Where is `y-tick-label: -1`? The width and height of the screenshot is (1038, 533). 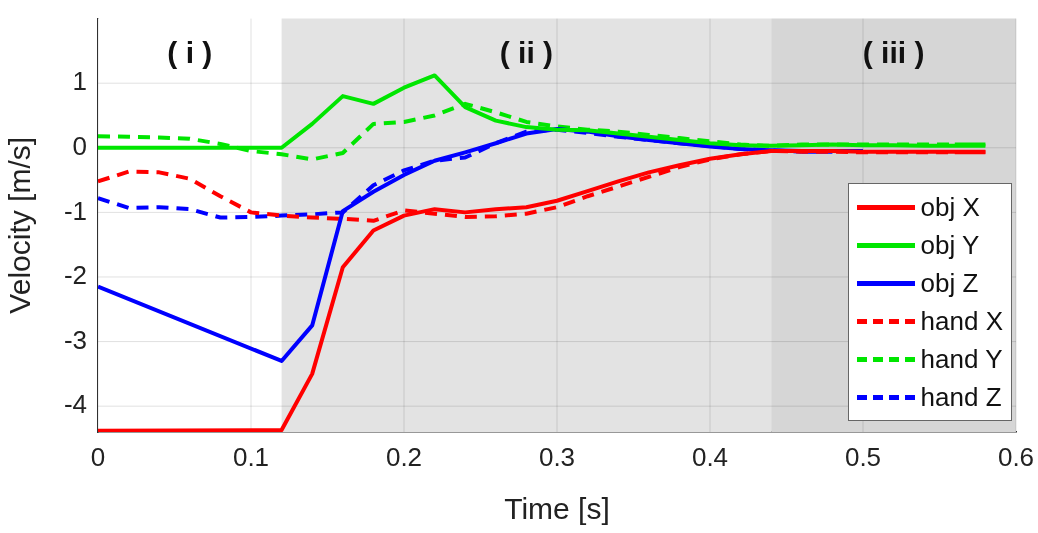
y-tick-label: -1 is located at coordinates (75, 210).